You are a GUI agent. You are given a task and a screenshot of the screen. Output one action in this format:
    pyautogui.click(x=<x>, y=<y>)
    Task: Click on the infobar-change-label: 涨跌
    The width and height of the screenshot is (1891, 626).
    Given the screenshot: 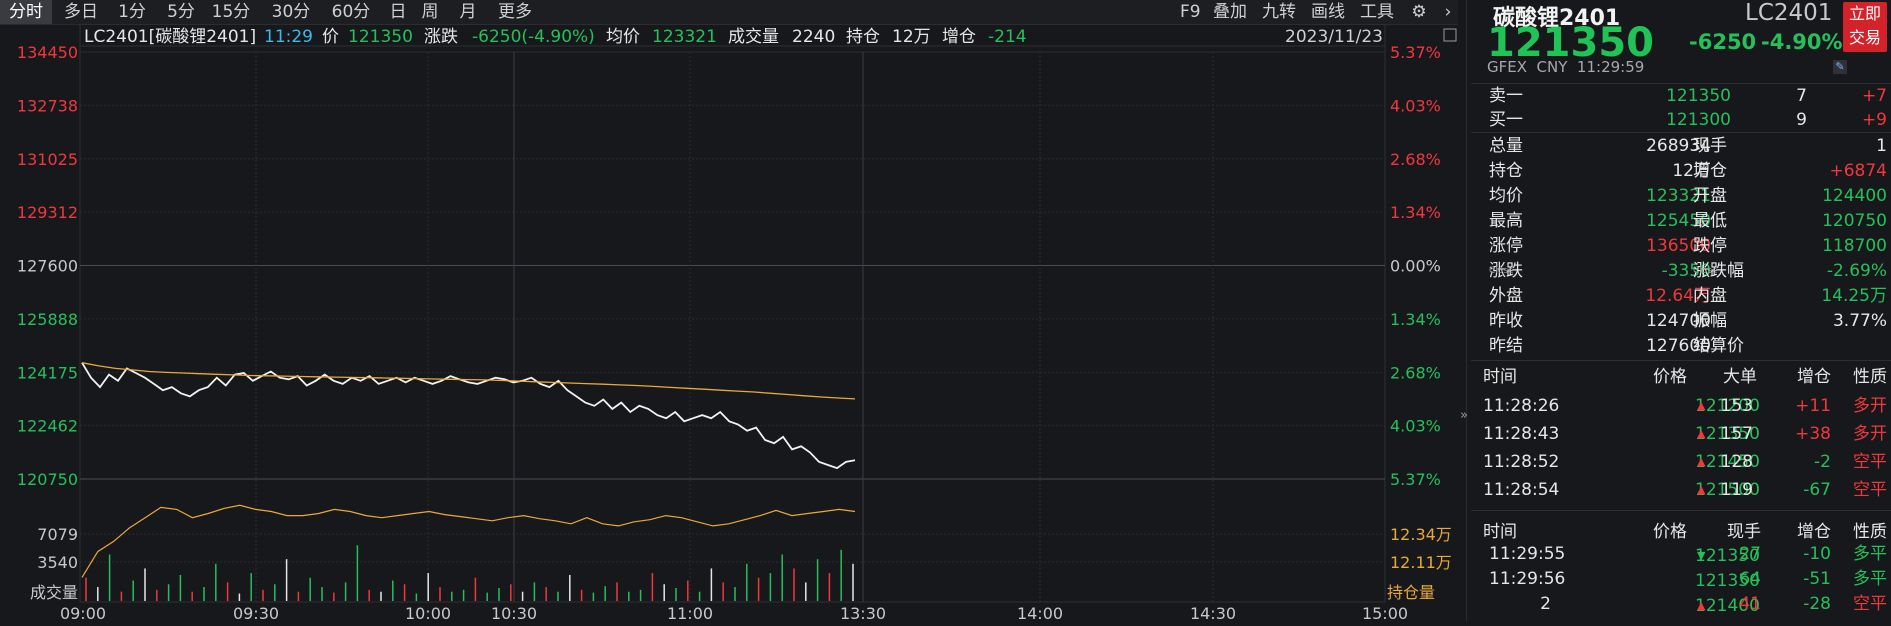 What is the action you would take?
    pyautogui.click(x=441, y=37)
    